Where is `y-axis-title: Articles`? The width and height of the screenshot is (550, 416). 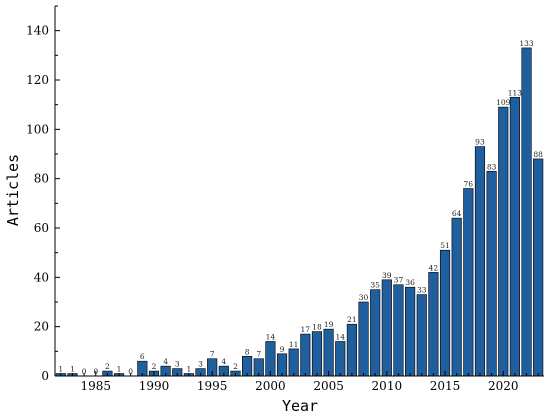 y-axis-title: Articles is located at coordinates (13, 190).